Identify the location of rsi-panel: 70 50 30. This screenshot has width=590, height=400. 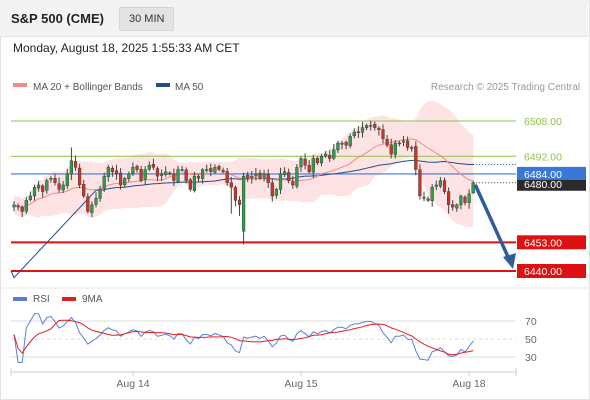
(274, 338).